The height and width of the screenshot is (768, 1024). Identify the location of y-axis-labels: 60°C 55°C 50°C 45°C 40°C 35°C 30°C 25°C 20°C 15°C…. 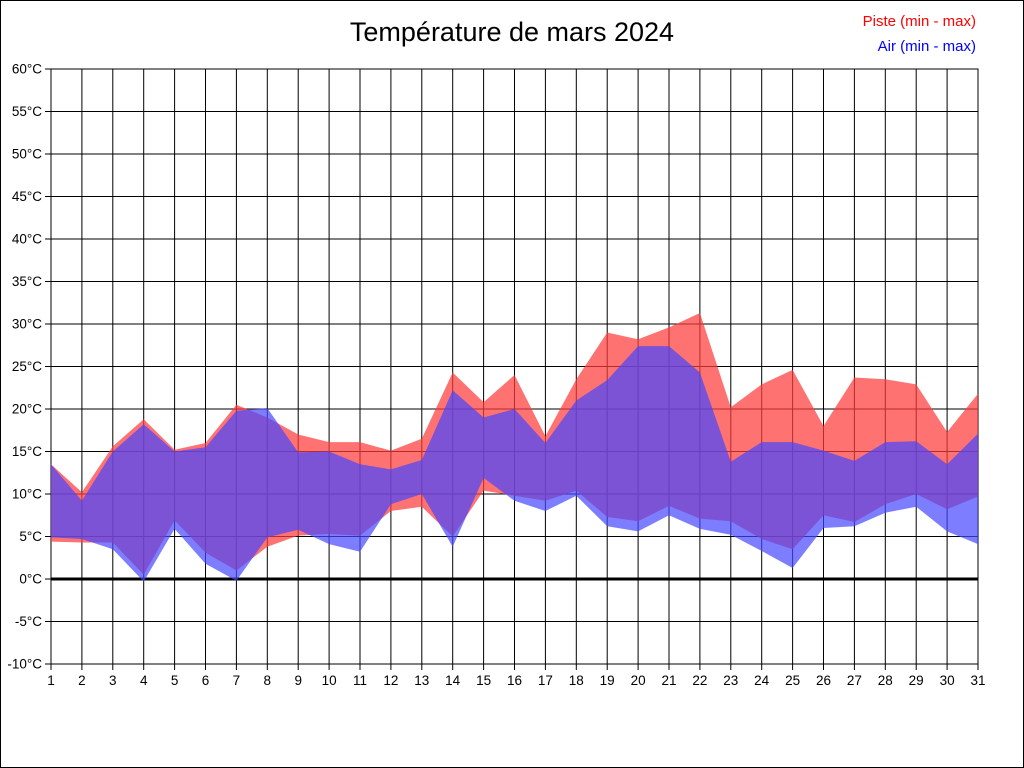
(24, 367).